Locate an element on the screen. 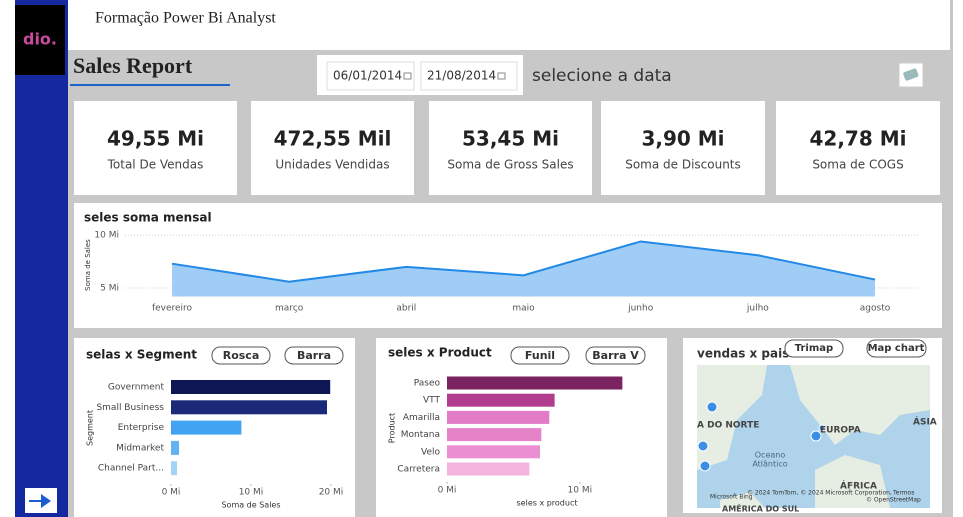  y-axis-label: Soma de Sales is located at coordinates (88, 265).